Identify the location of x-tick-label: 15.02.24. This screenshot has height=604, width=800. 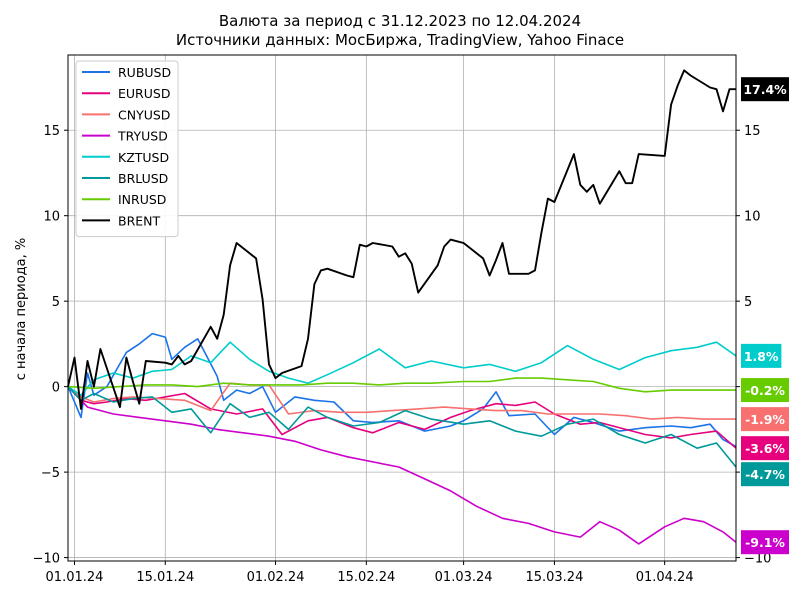
(366, 577).